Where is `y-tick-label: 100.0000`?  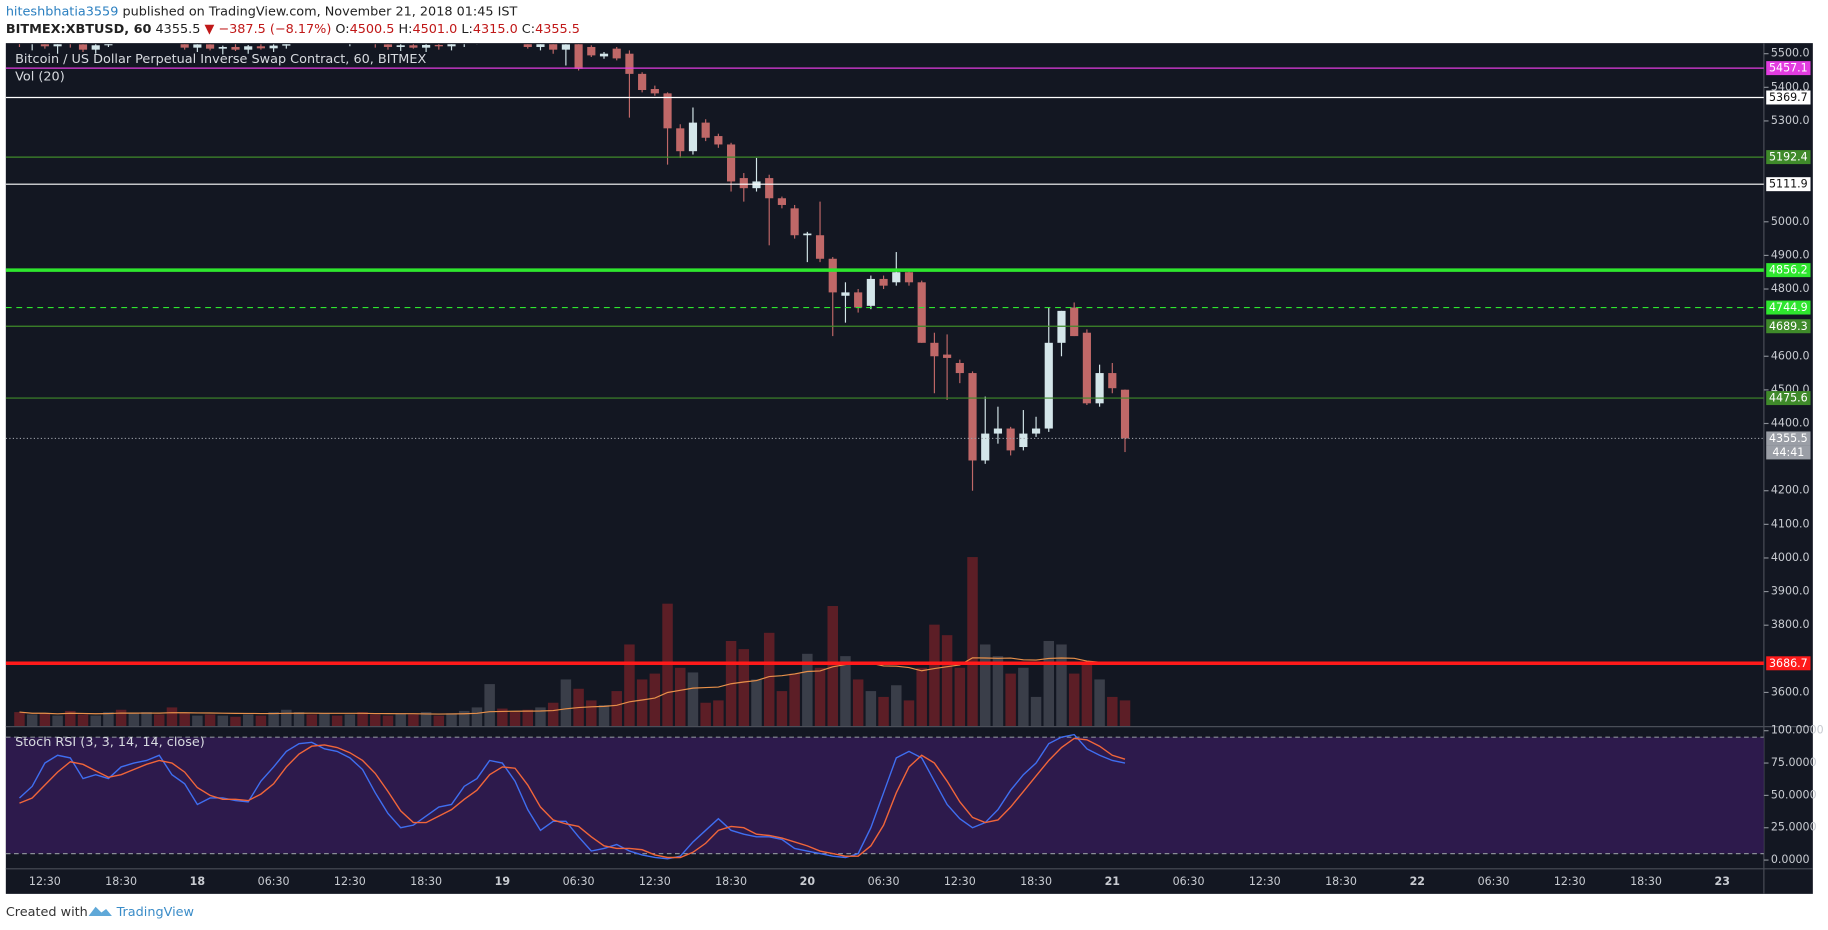
y-tick-label: 100.0000 is located at coordinates (1797, 730).